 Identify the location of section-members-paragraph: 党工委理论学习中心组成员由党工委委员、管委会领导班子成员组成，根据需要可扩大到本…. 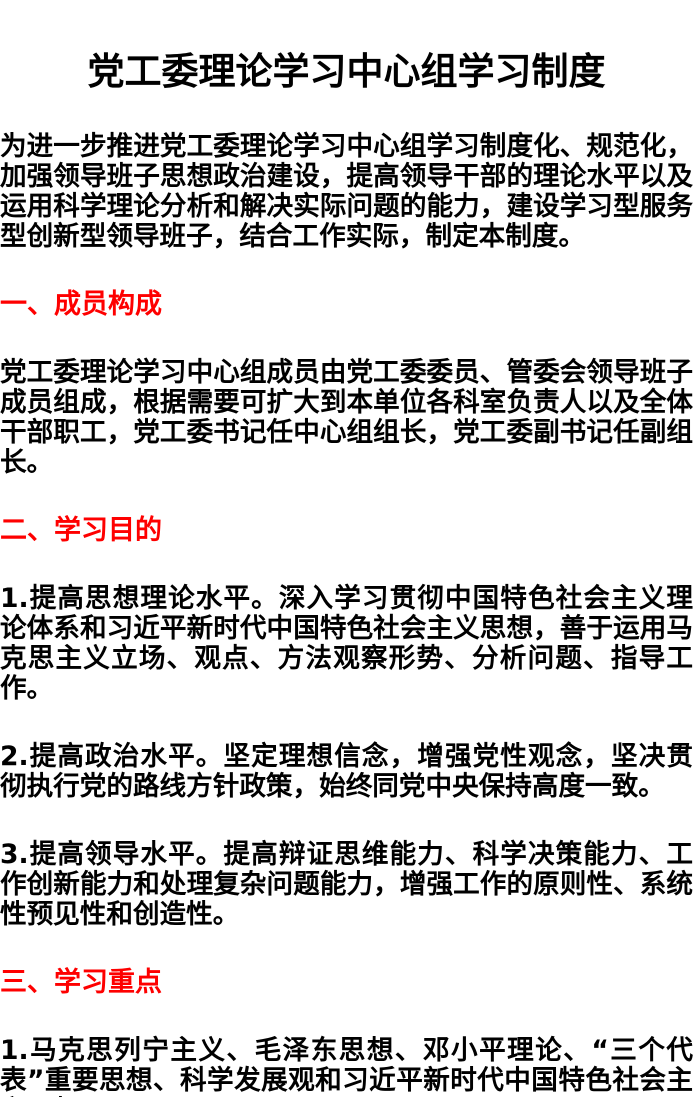
(346, 417).